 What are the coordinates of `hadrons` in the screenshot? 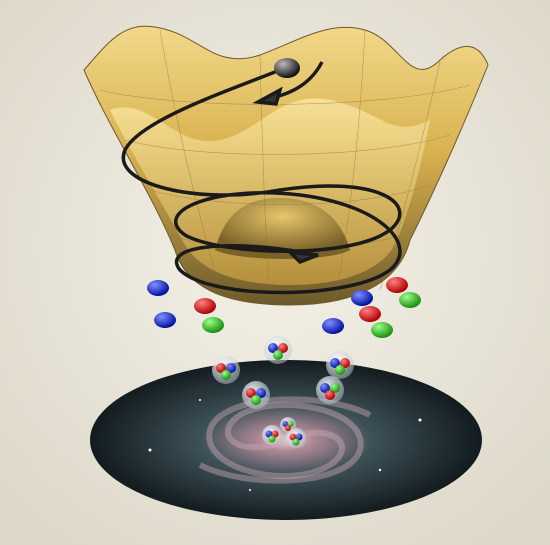 It's located at (283, 392).